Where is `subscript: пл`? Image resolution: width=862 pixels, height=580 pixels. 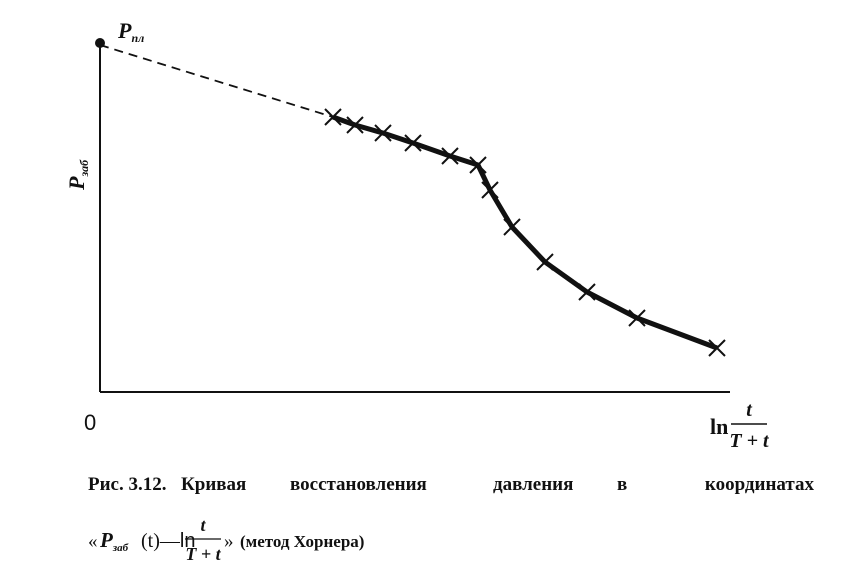 subscript: пл is located at coordinates (137, 38).